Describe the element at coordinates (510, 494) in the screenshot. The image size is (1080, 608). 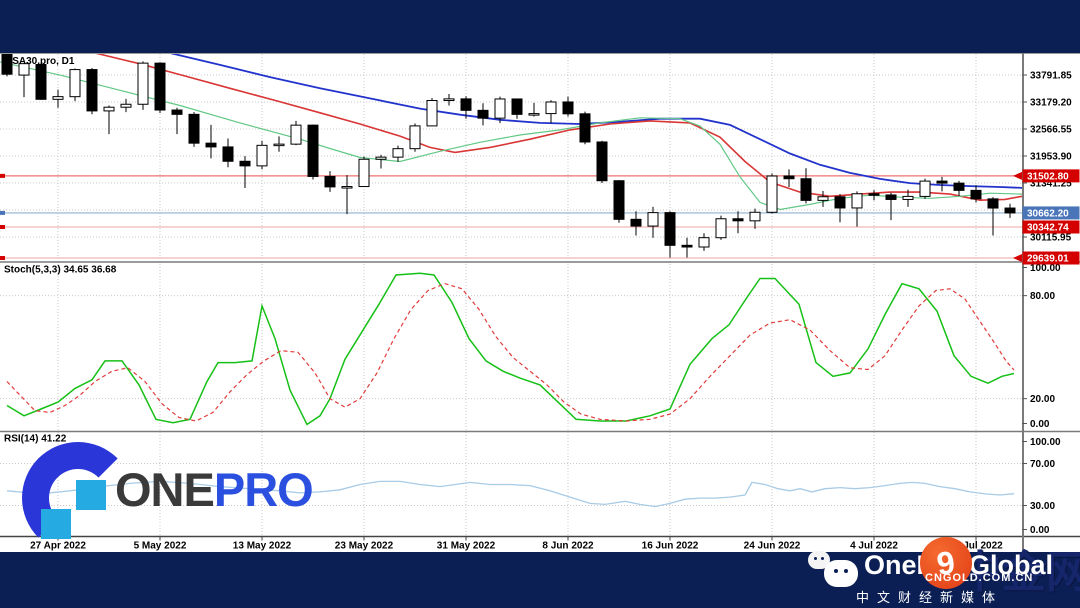
I see `rsi-line` at that location.